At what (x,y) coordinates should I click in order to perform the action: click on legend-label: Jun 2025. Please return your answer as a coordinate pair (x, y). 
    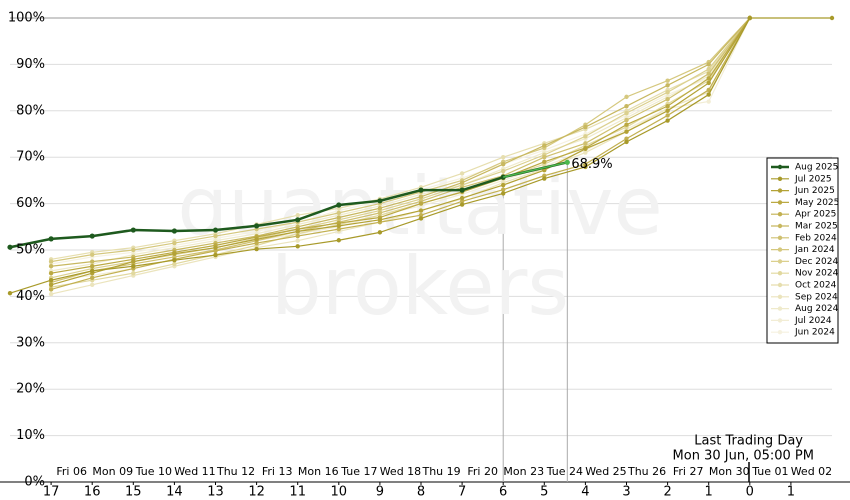
    Looking at the image, I should click on (814, 191).